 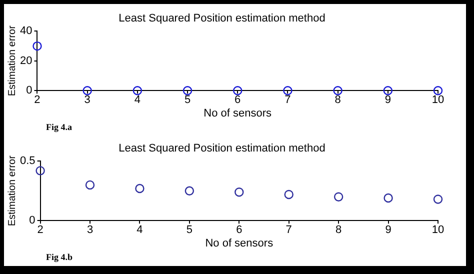 I want to click on y-tick-label: 40, so click(x=26, y=31).